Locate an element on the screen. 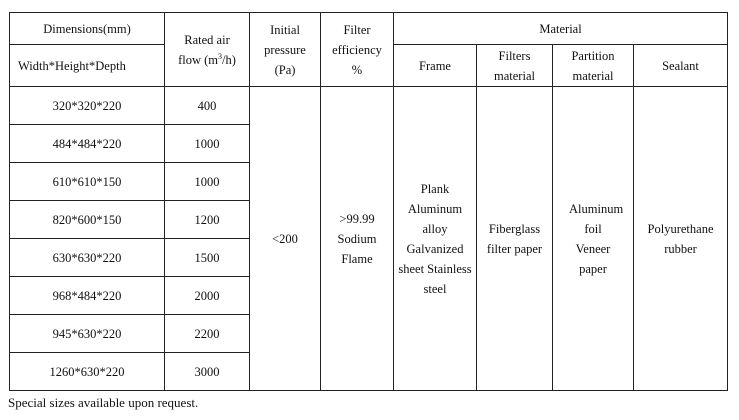  header-dimensions-sub: Width*Height*Depth is located at coordinates (87, 65).